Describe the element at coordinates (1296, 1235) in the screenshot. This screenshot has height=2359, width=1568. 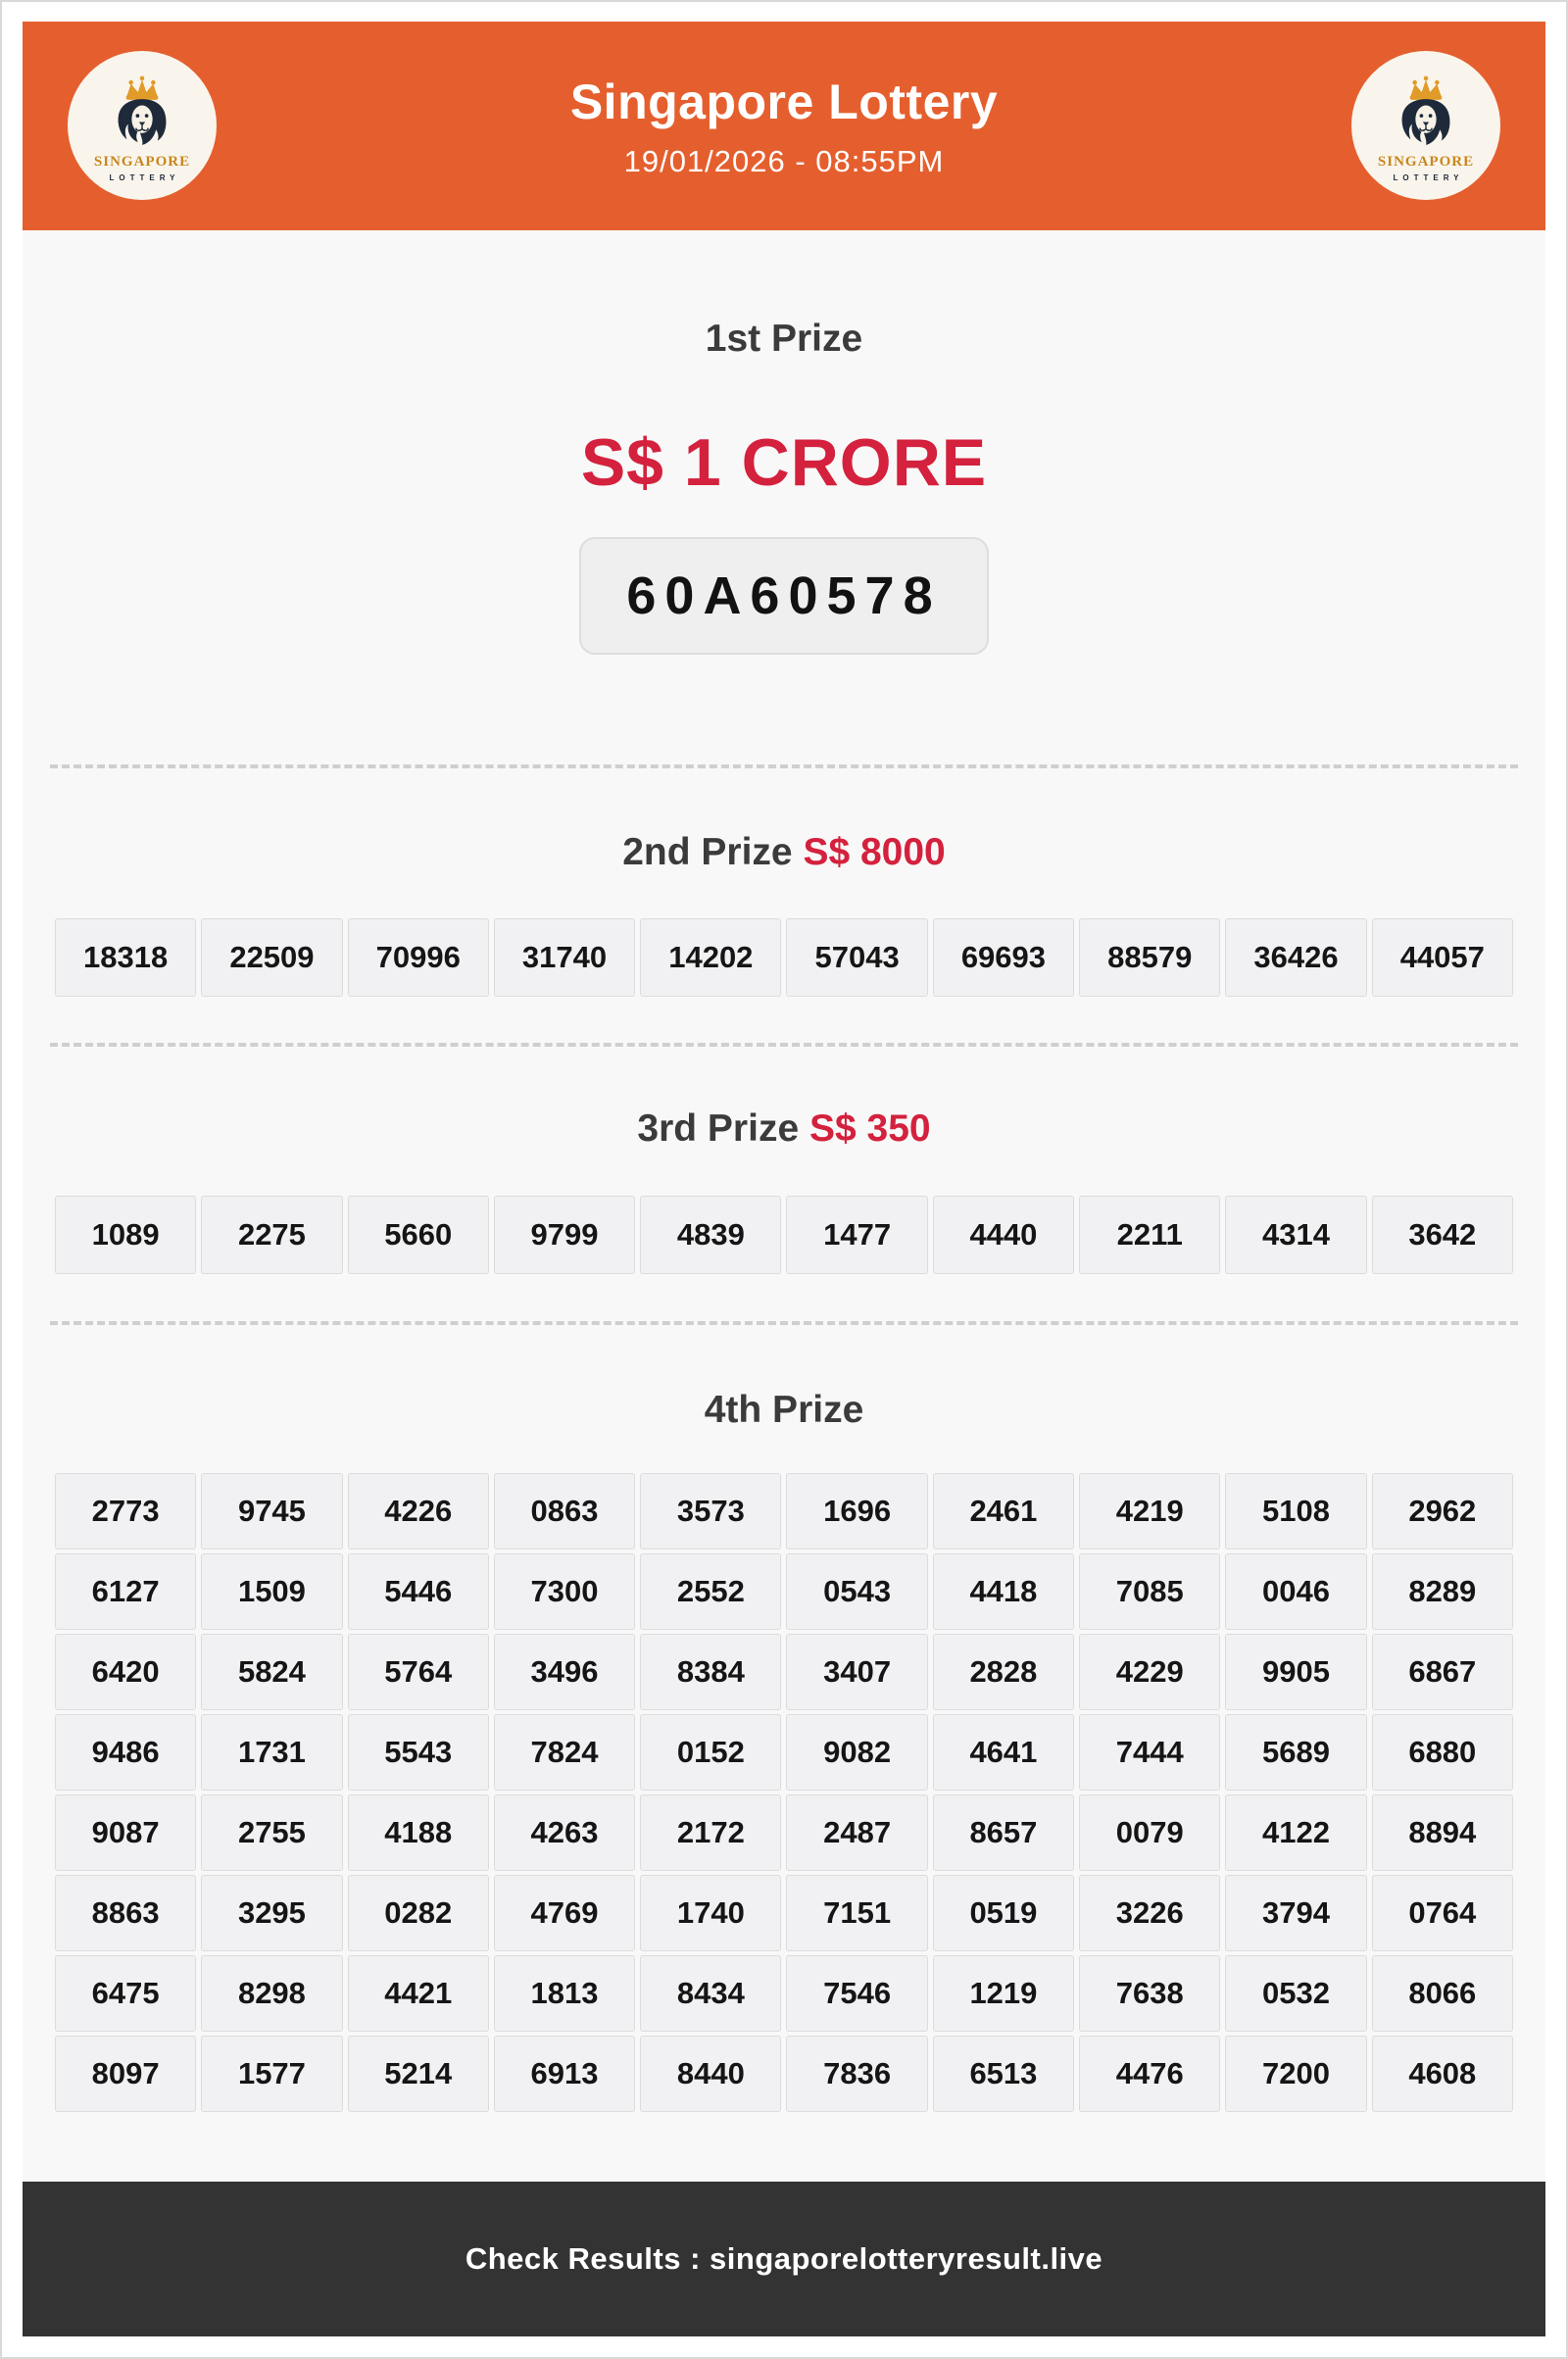
I see `number-cell: 4314` at that location.